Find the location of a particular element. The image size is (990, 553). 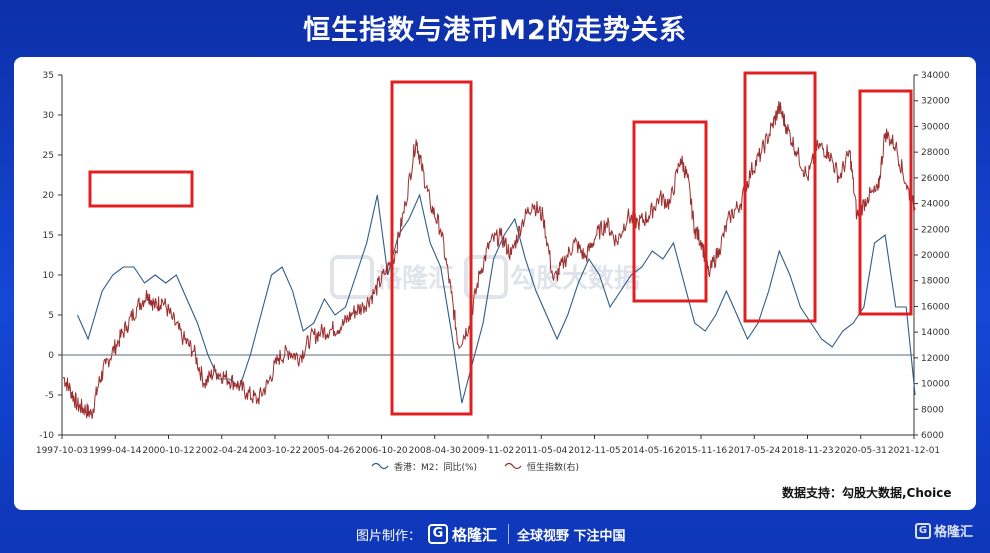

left-tick-label: 30 is located at coordinates (49, 116).